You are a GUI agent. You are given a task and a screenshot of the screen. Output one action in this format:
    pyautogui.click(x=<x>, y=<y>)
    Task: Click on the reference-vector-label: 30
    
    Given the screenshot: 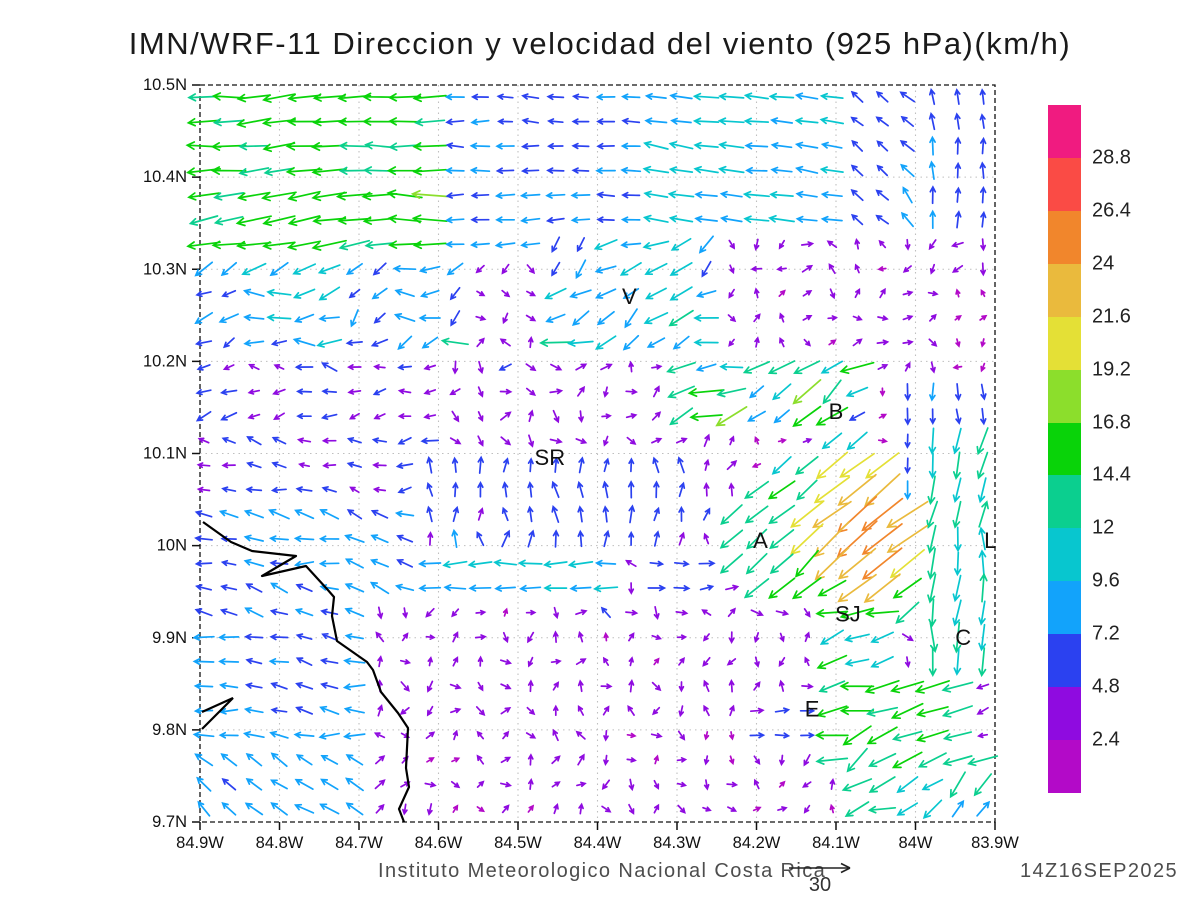 What is the action you would take?
    pyautogui.click(x=820, y=885)
    